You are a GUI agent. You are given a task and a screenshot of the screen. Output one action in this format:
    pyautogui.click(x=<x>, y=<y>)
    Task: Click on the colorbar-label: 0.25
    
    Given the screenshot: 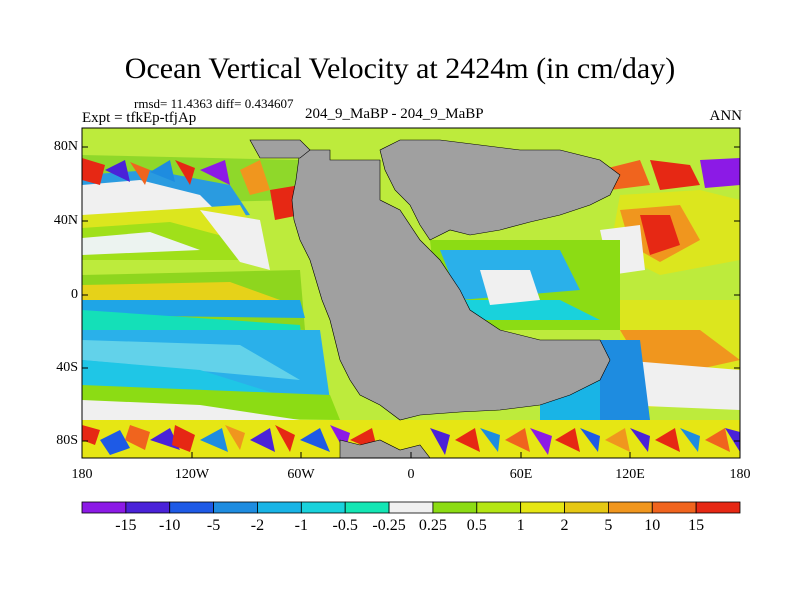 What is the action you would take?
    pyautogui.click(x=432, y=525)
    